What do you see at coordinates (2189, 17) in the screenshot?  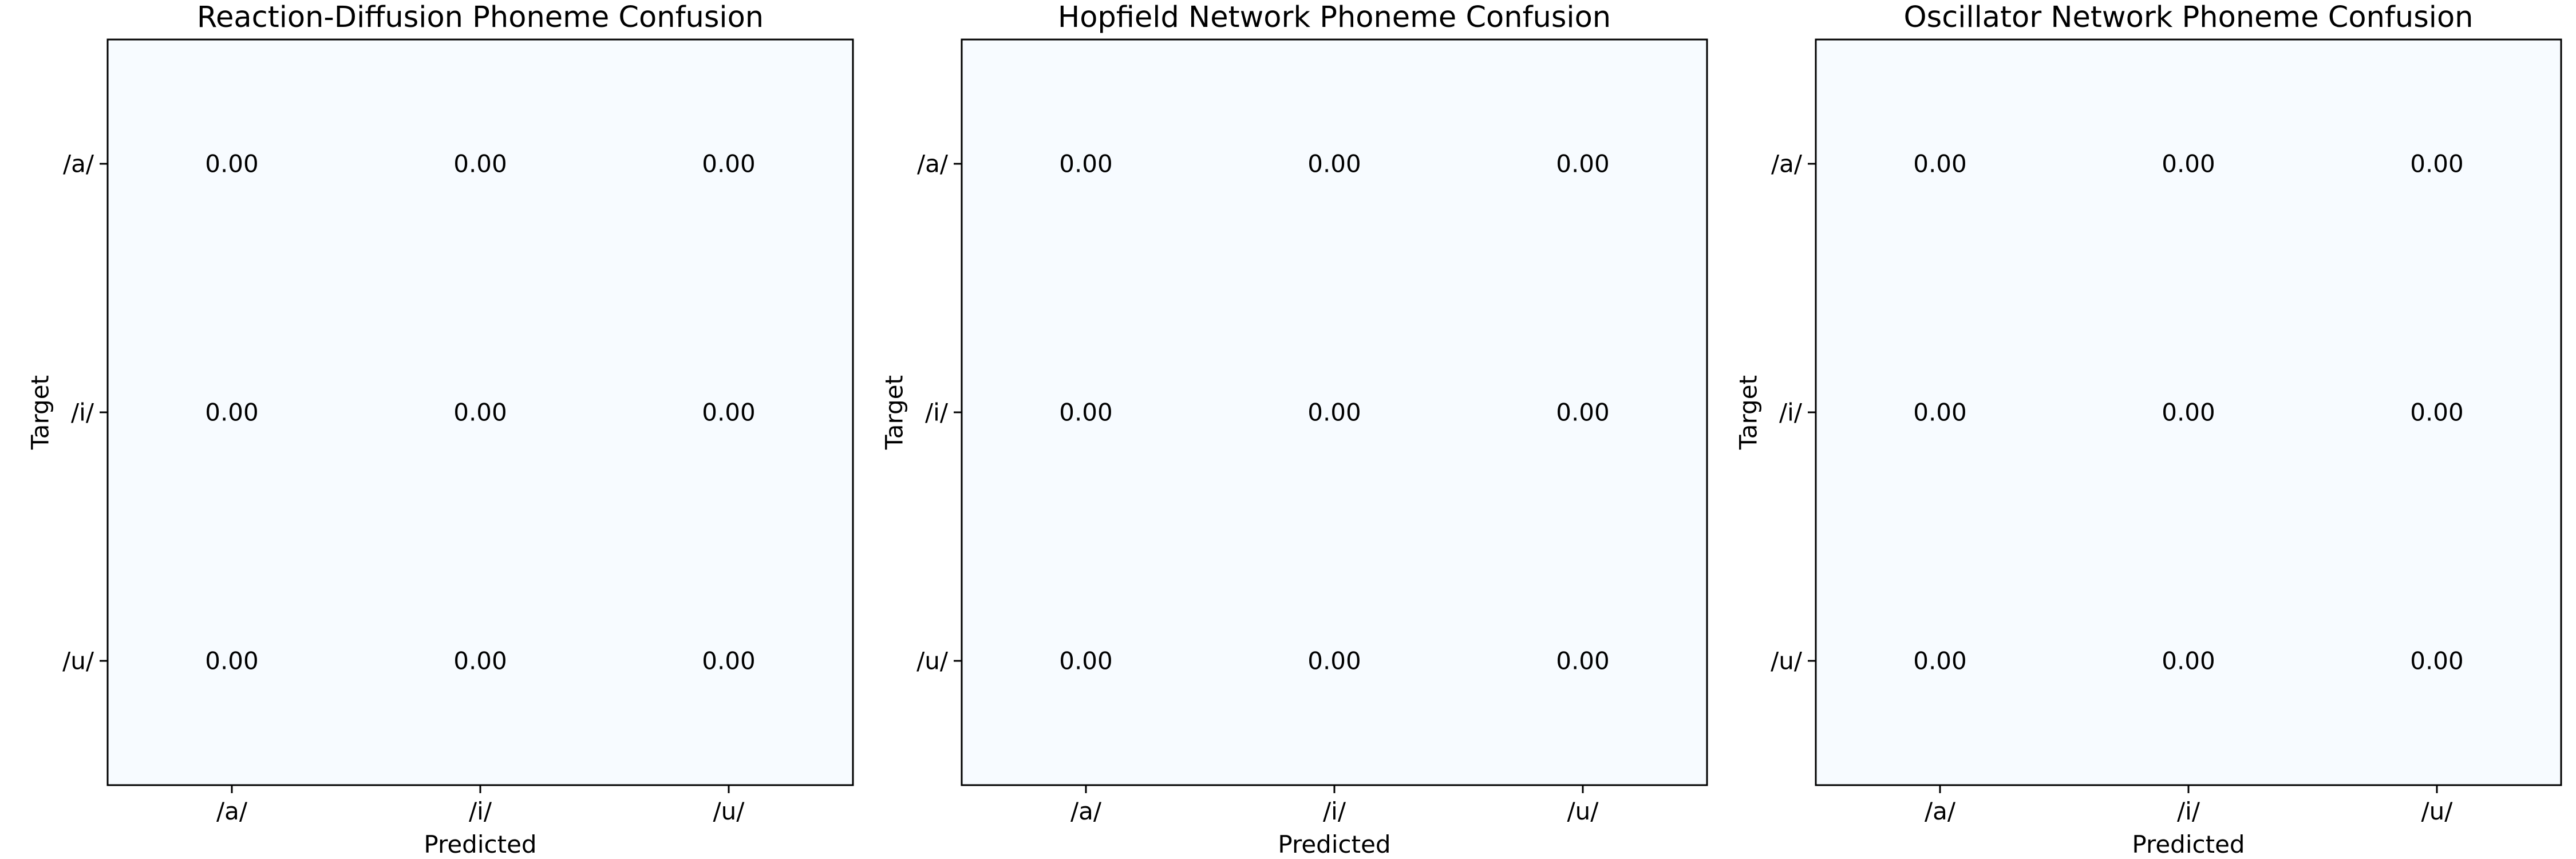 I see `chart-title: Oscillator Network Phoneme Confusion` at bounding box center [2189, 17].